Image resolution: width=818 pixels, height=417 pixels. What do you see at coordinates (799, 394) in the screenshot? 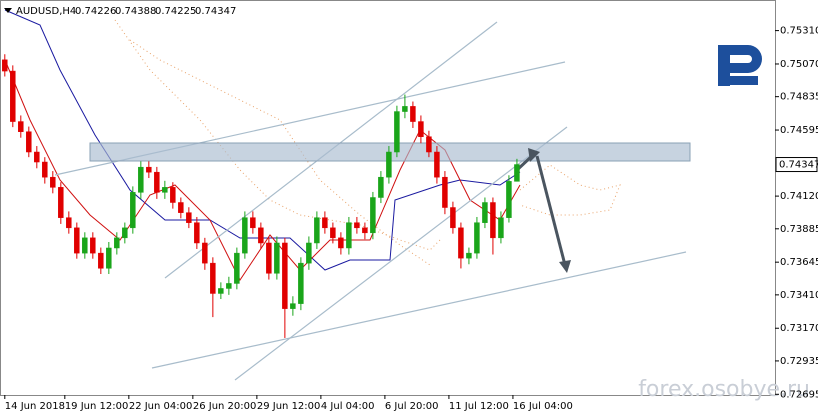
I see `y-tick-label: 0.72695` at bounding box center [799, 394].